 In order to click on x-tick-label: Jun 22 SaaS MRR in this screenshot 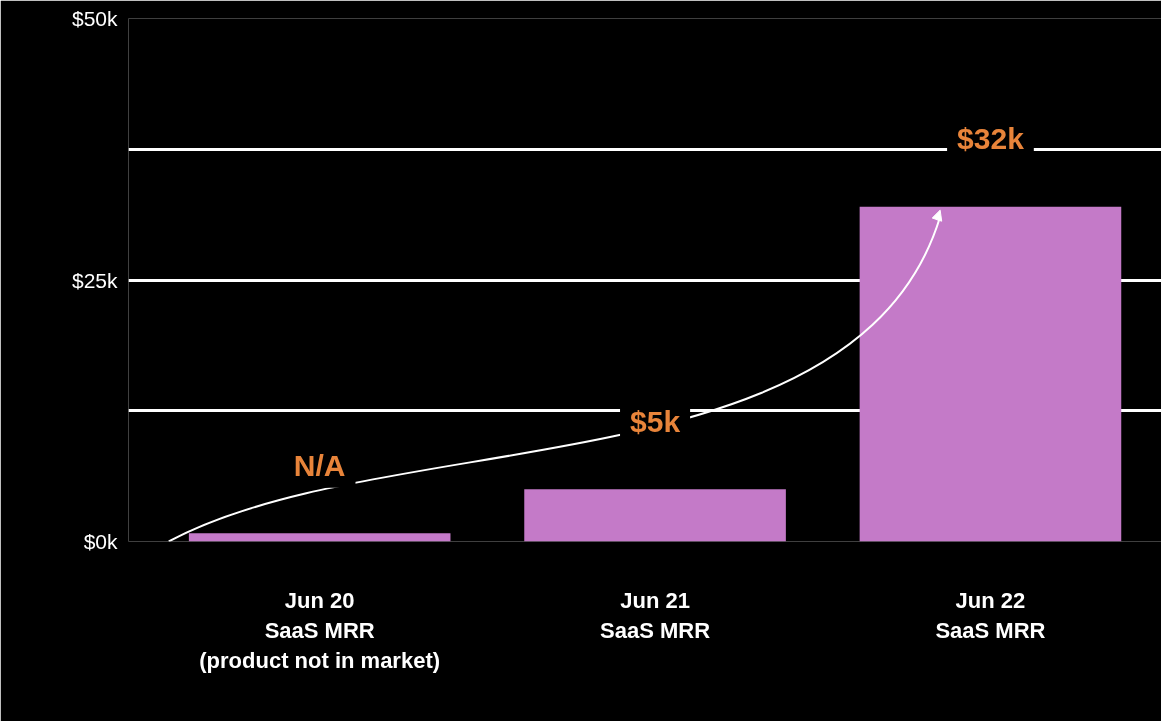, I will do `click(990, 615)`.